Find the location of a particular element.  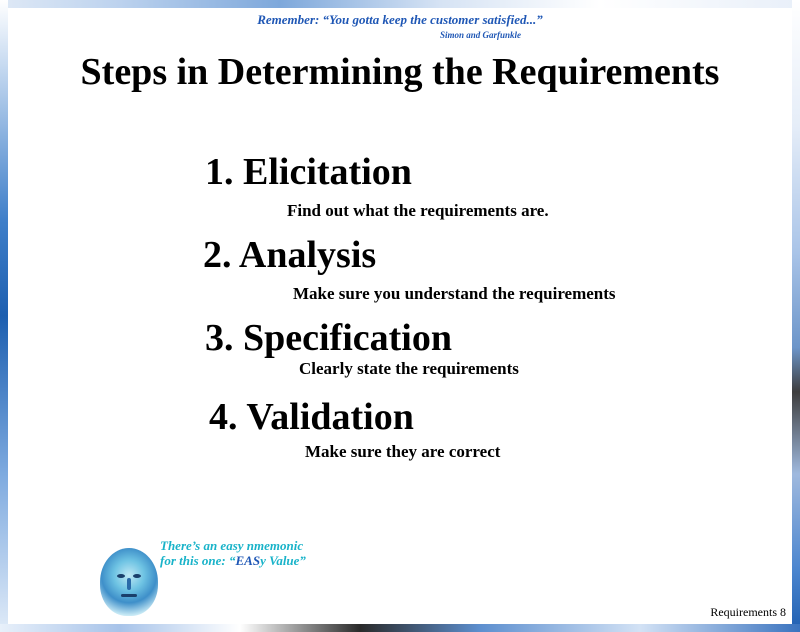

avatar-mouth is located at coordinates (129, 595).